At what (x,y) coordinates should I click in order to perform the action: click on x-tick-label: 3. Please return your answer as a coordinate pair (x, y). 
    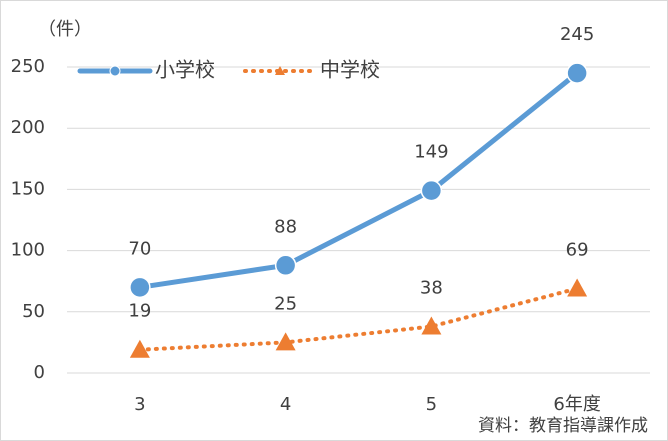
    Looking at the image, I should click on (139, 404).